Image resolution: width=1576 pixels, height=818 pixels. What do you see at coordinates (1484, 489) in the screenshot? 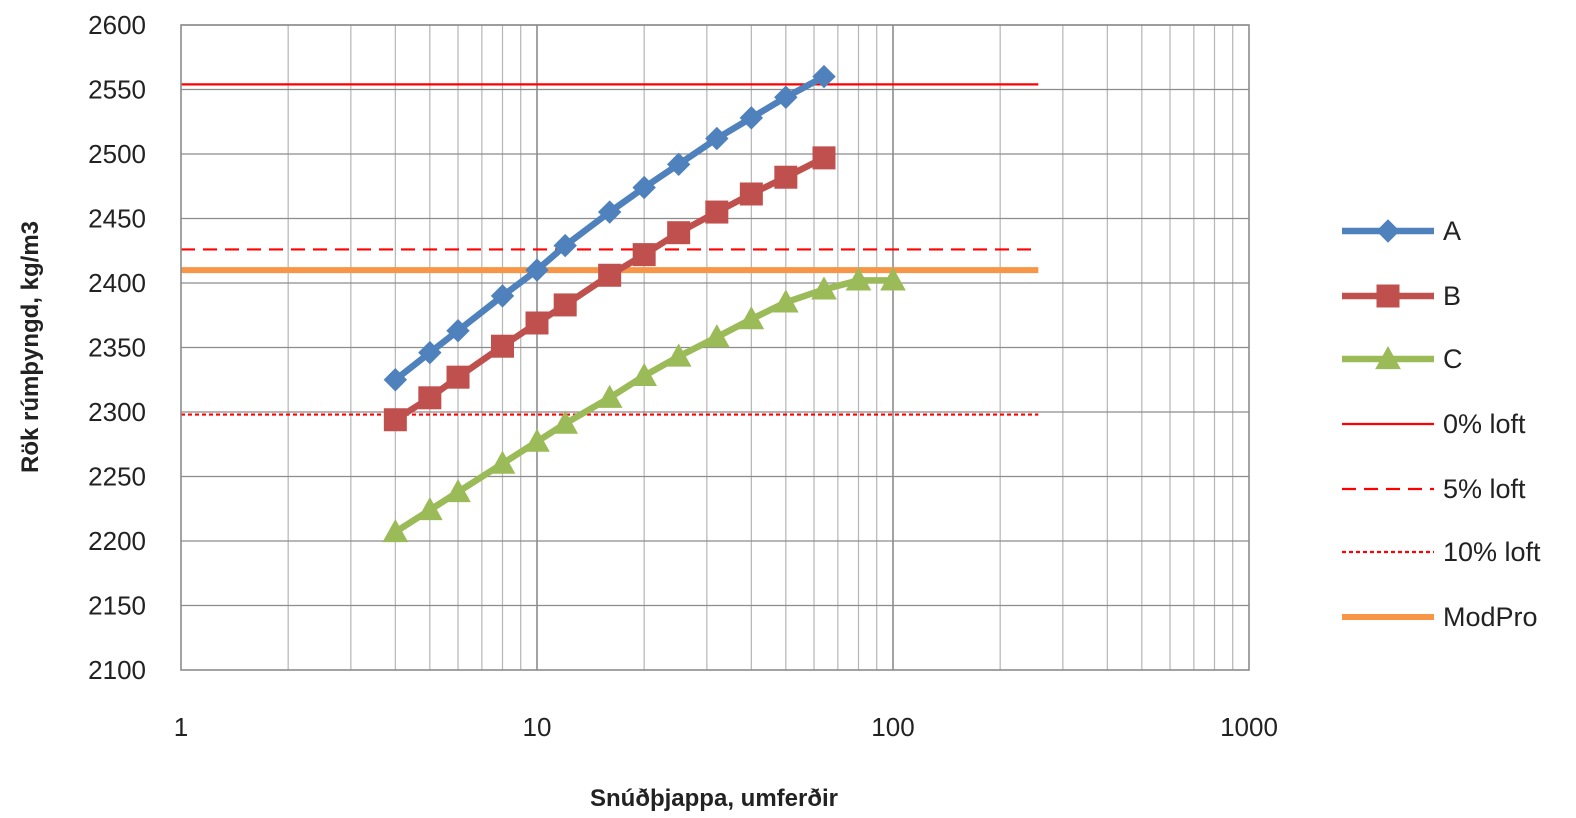
I see `legend-label-5-loft: 5% loft` at bounding box center [1484, 489].